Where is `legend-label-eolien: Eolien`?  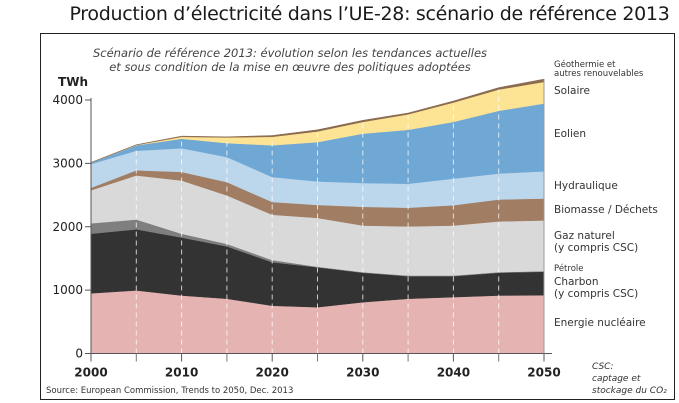
legend-label-eolien: Eolien is located at coordinates (570, 134).